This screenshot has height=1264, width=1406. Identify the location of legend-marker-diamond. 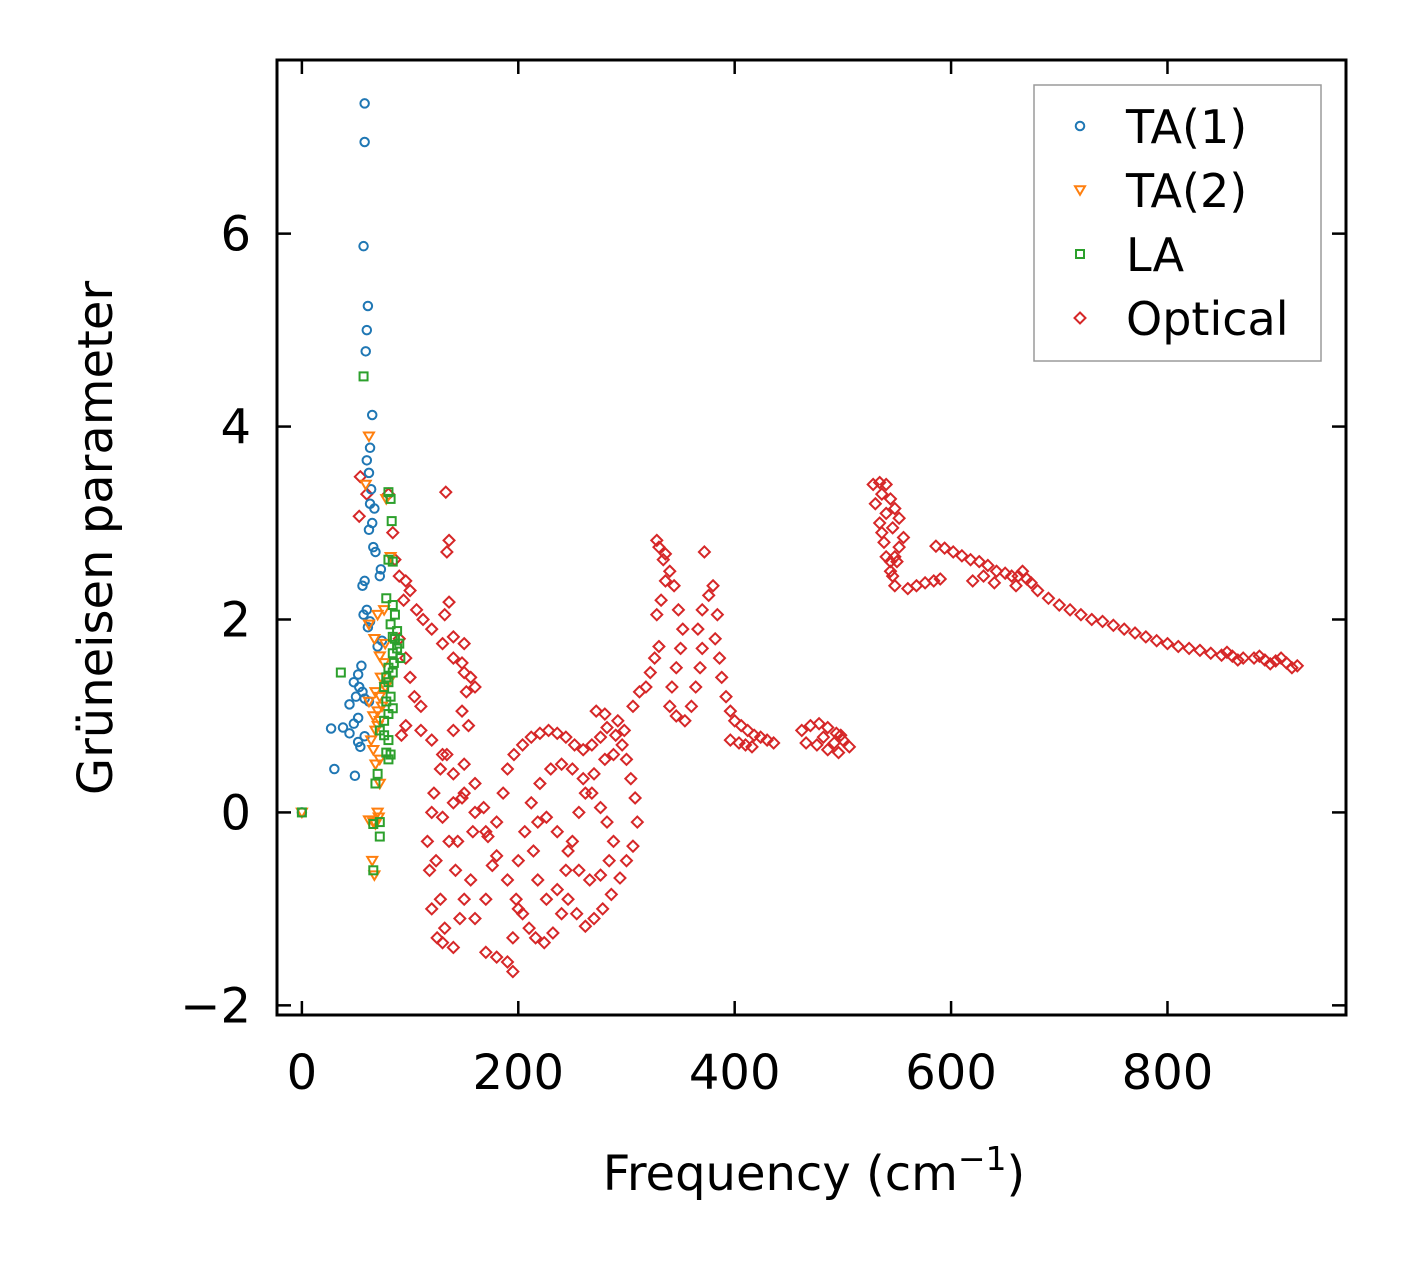
(1080, 318).